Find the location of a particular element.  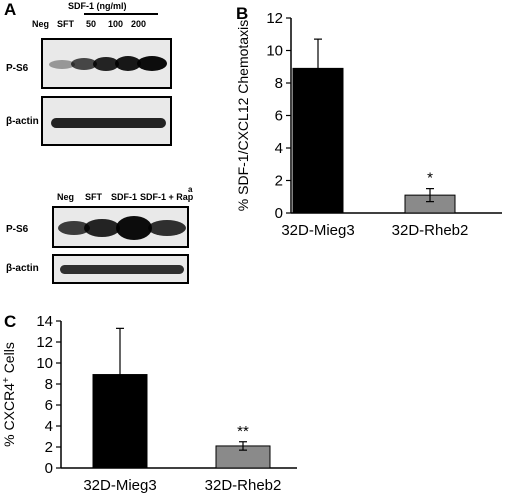

blot-strip-ps6-rap is located at coordinates (120, 227).